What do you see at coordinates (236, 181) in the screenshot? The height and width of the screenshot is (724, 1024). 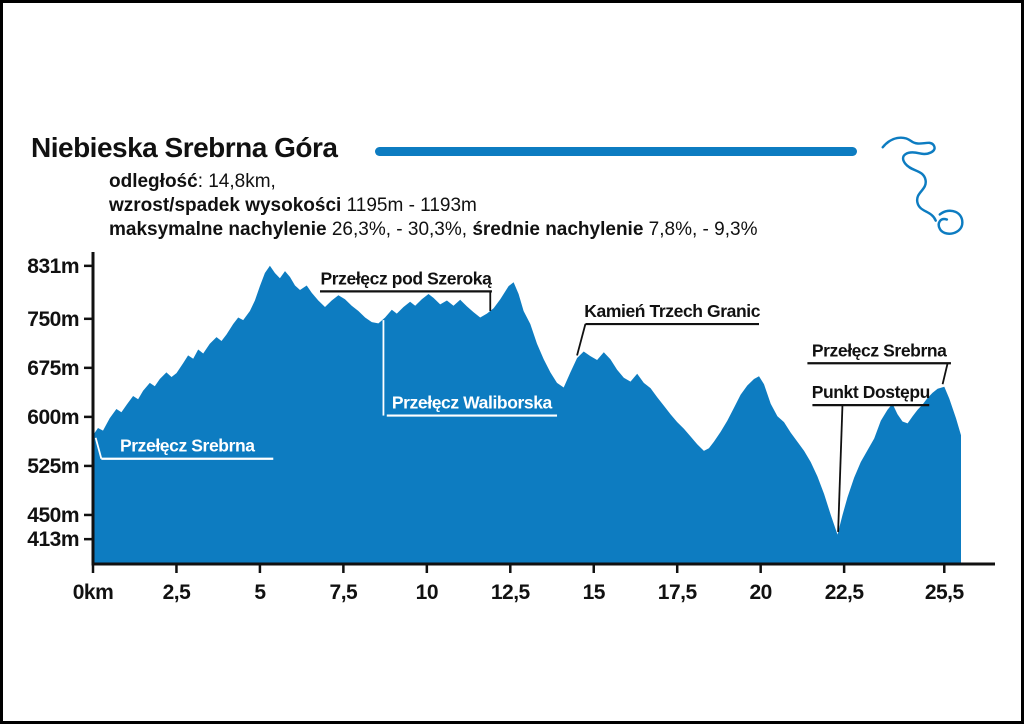 I see `stat-distance-value: : 14,8km,` at bounding box center [236, 181].